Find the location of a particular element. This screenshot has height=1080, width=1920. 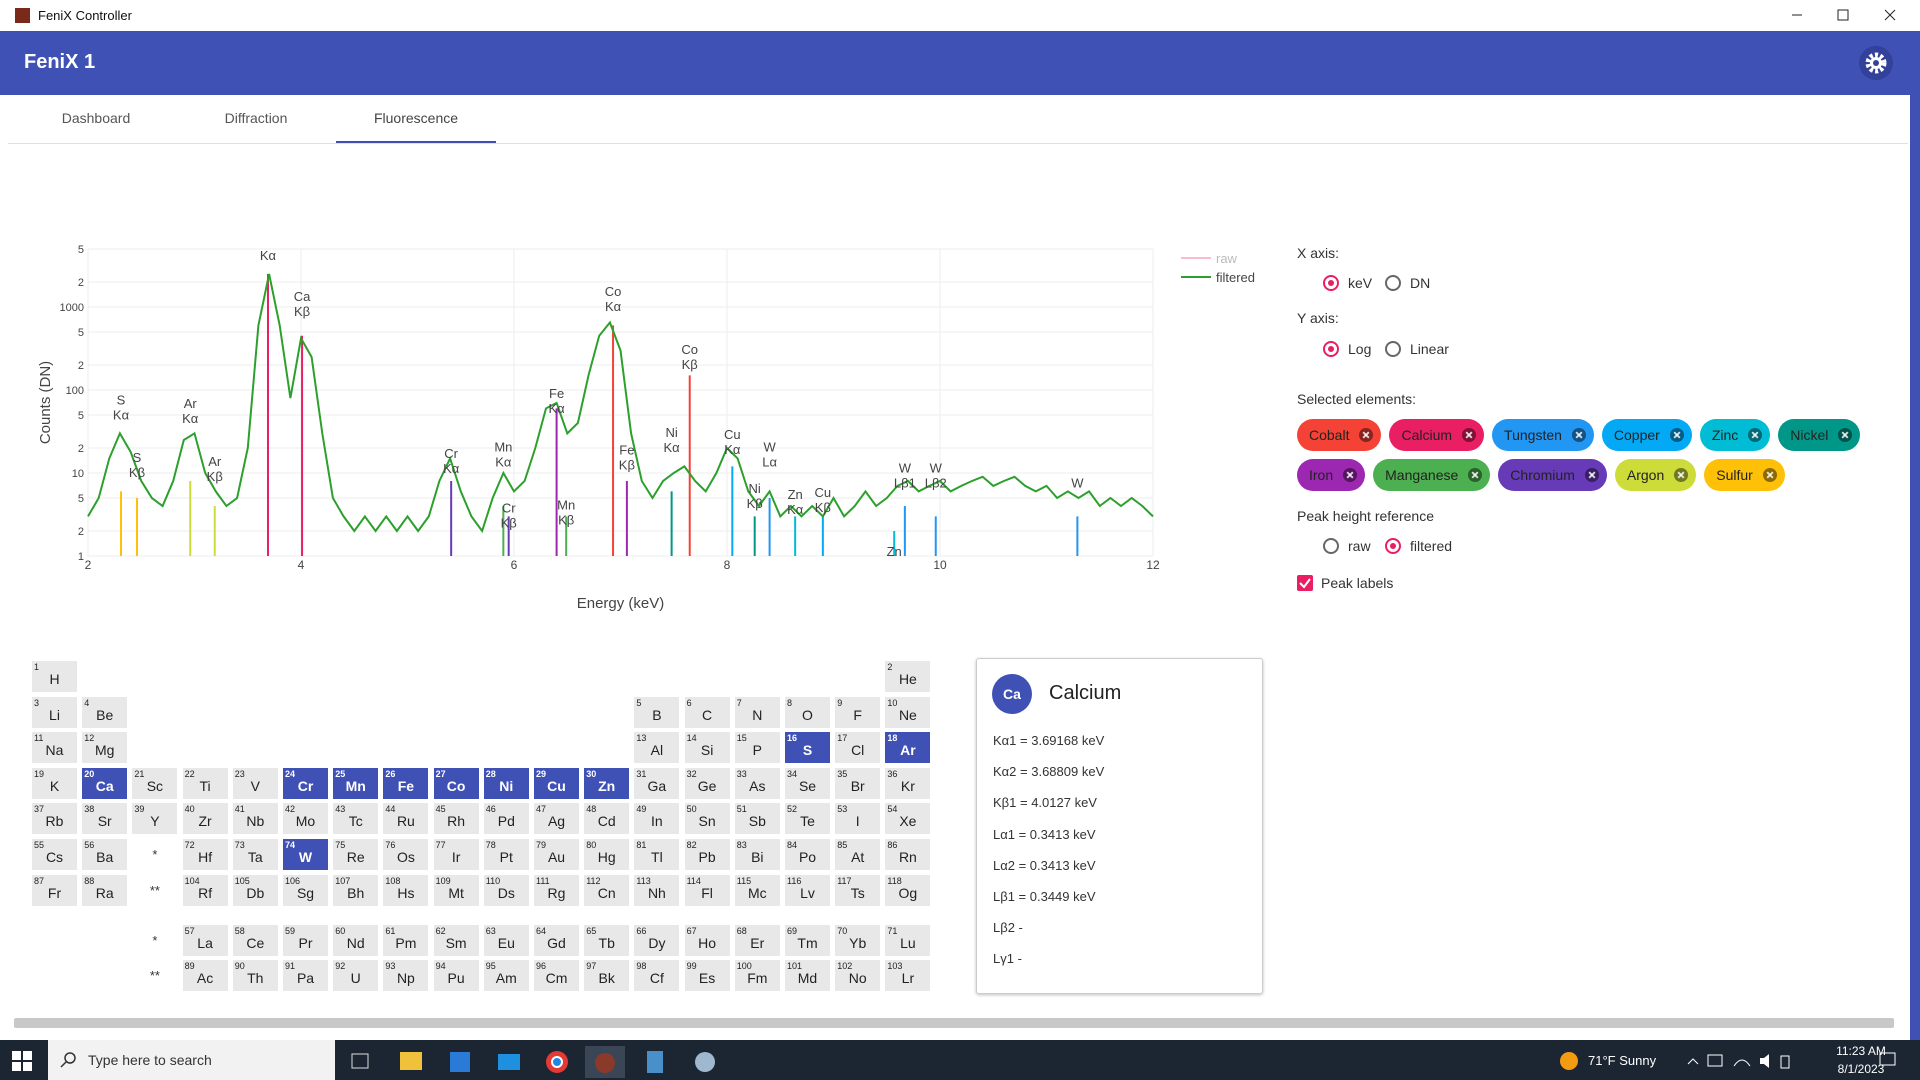

tab: Dashboard is located at coordinates (96, 118).